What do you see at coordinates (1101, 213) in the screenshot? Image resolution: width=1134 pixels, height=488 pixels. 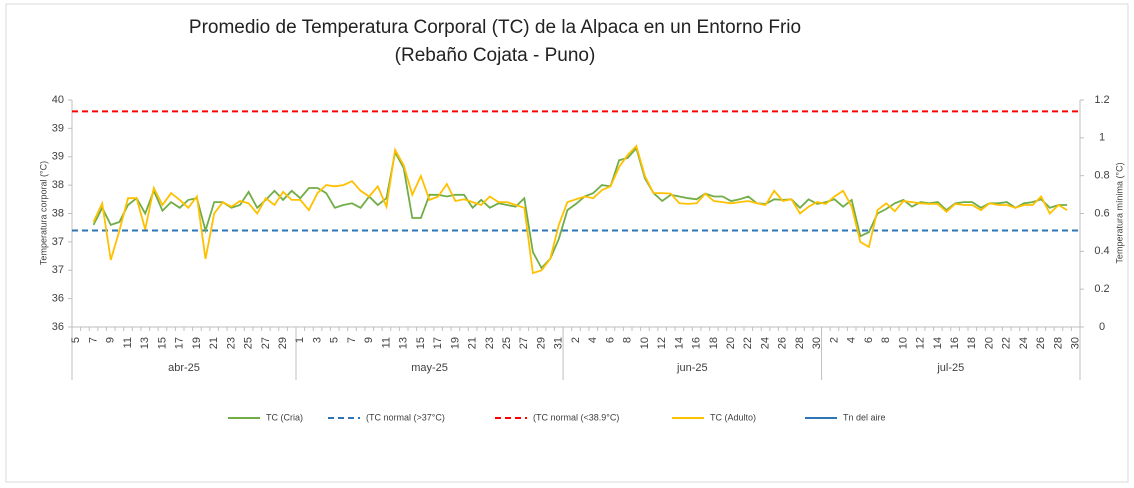 I see `y2-tick-label: 0.6` at bounding box center [1101, 213].